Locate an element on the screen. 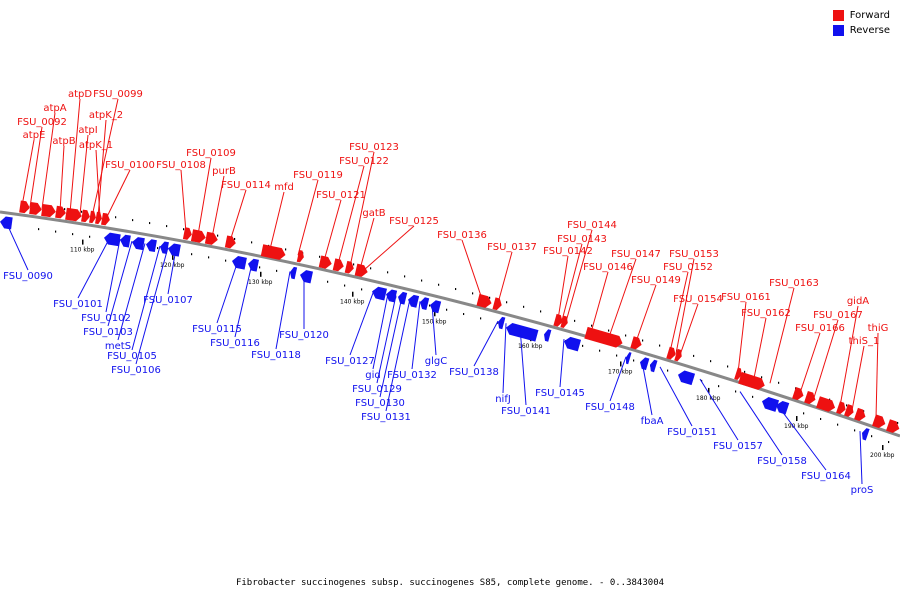 The height and width of the screenshot is (600, 900). reverse-gene-label: fbaA is located at coordinates (652, 421).